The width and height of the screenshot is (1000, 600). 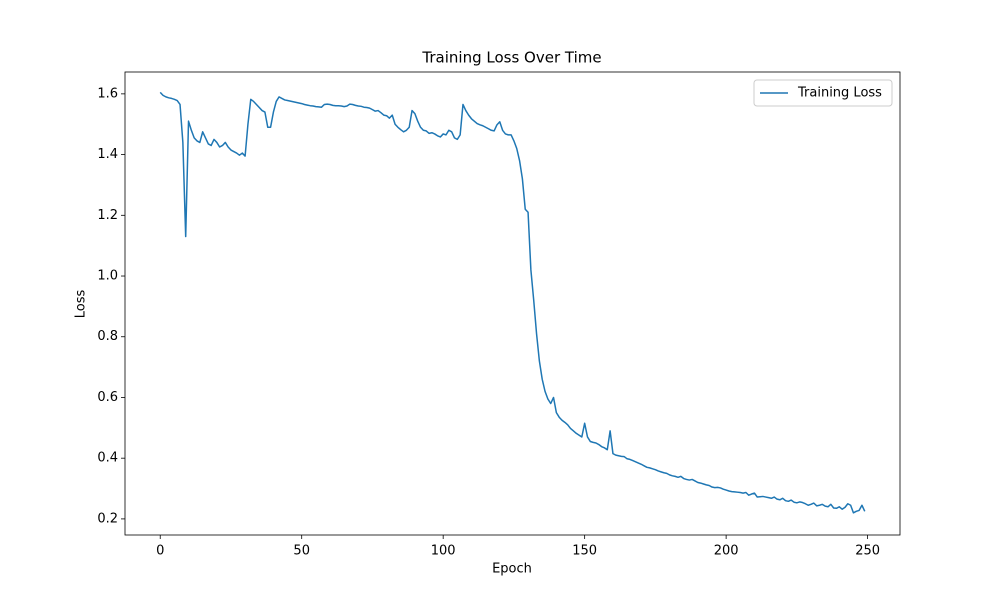 I want to click on legend-box, so click(x=823, y=93).